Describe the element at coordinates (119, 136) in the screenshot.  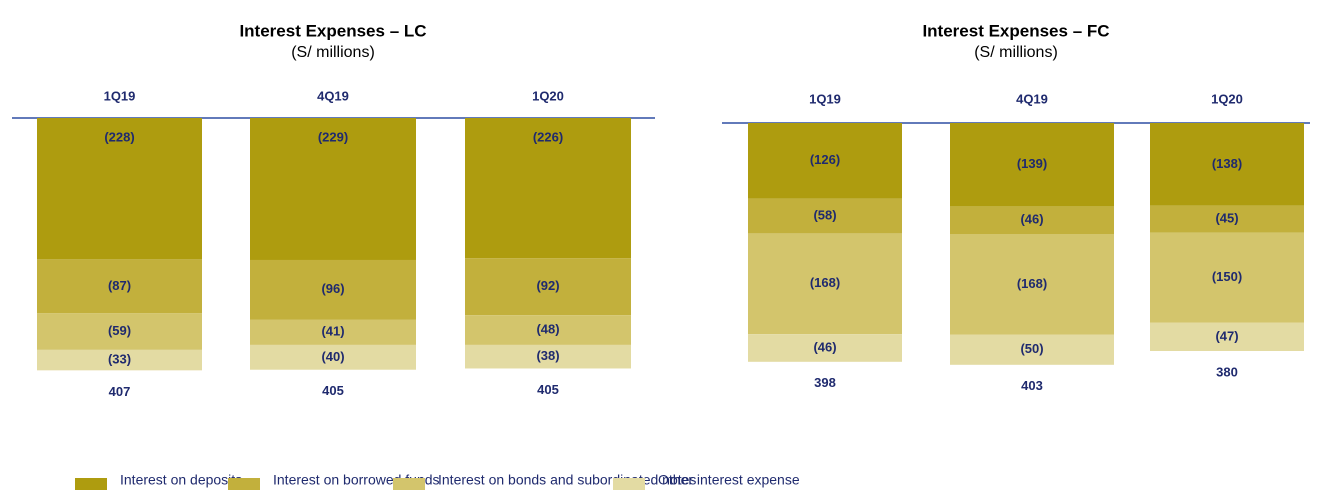
I see `data-label: (228)` at that location.